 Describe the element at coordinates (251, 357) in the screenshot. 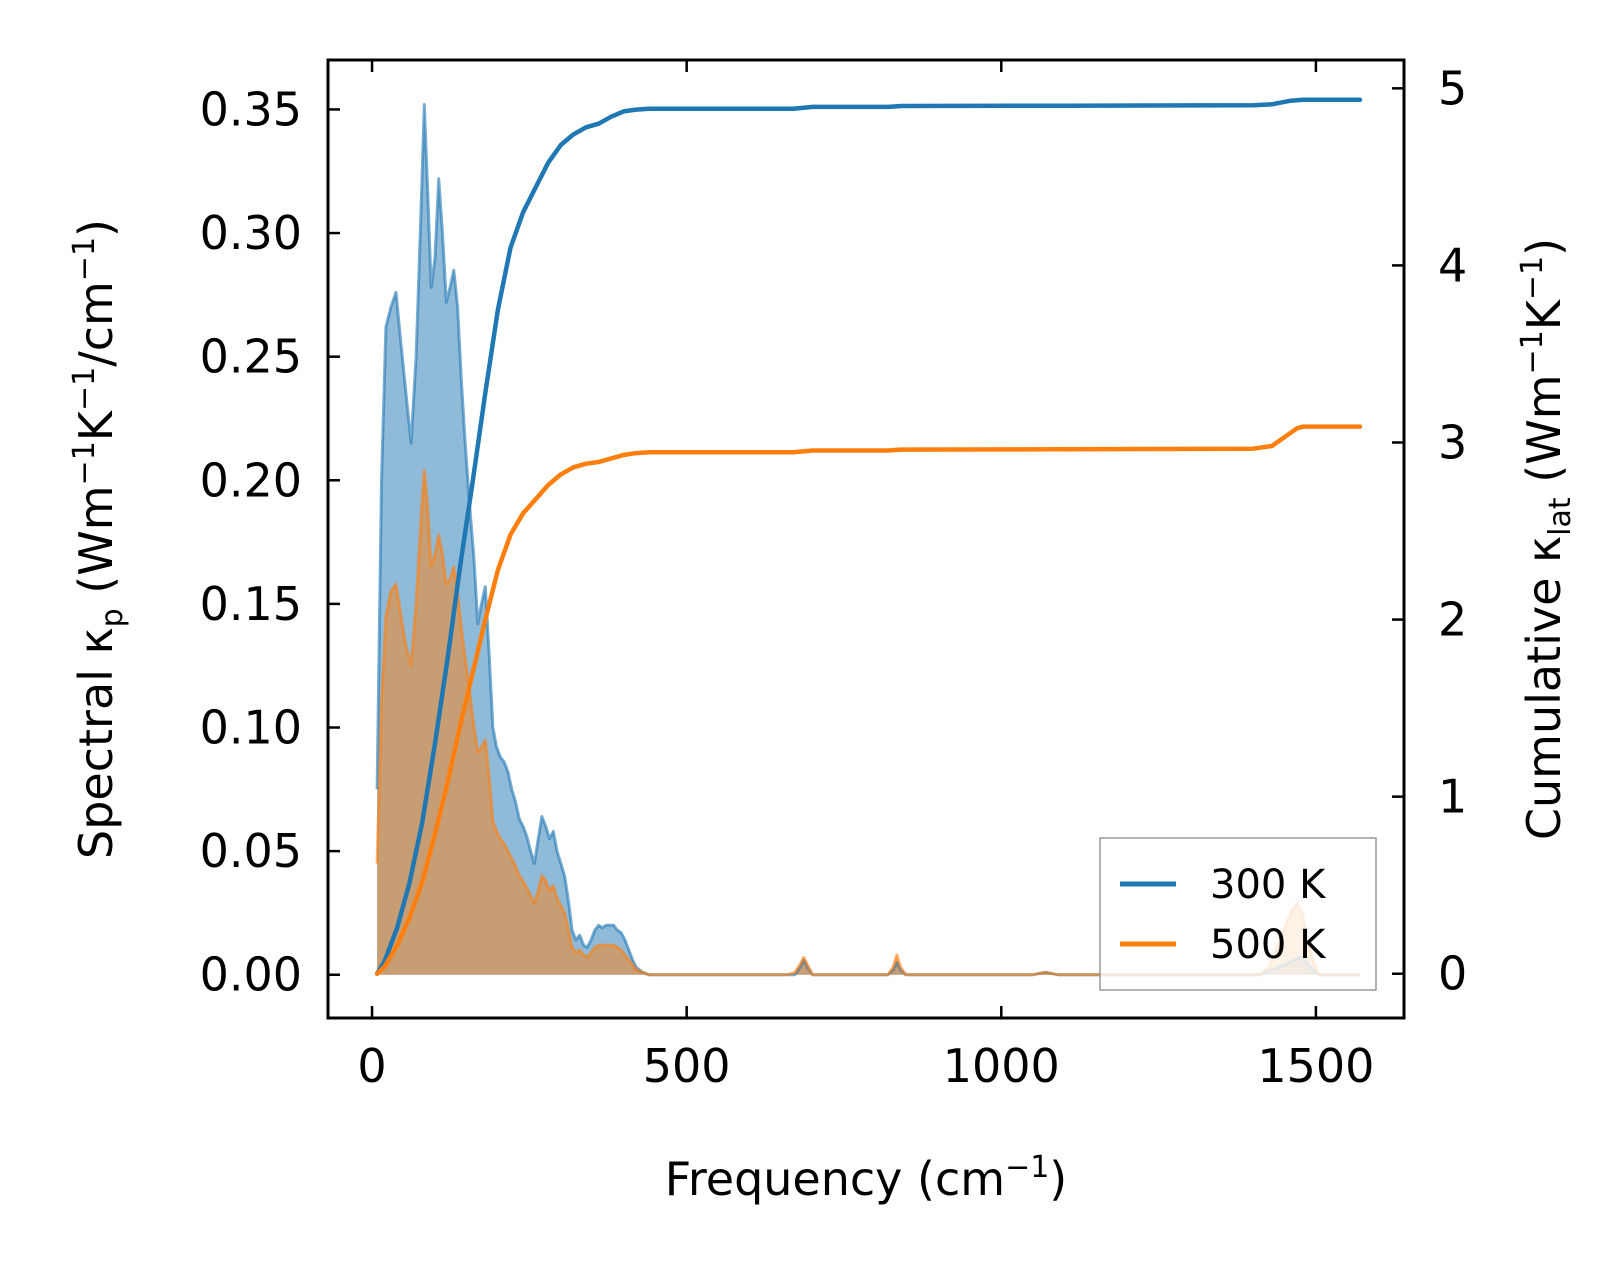

I see `left-y-tick-label: 0.25` at that location.